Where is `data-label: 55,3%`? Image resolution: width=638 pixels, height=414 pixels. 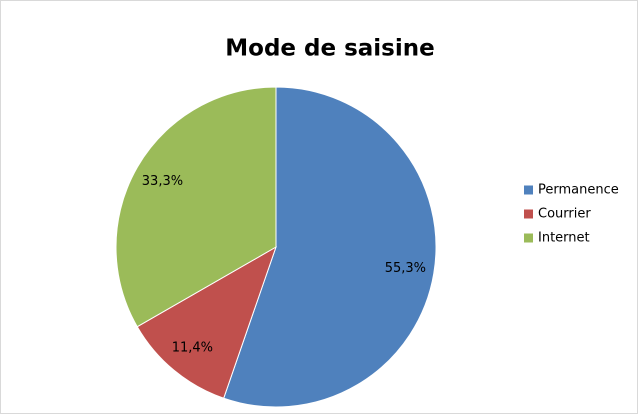
data-label: 55,3% is located at coordinates (405, 268).